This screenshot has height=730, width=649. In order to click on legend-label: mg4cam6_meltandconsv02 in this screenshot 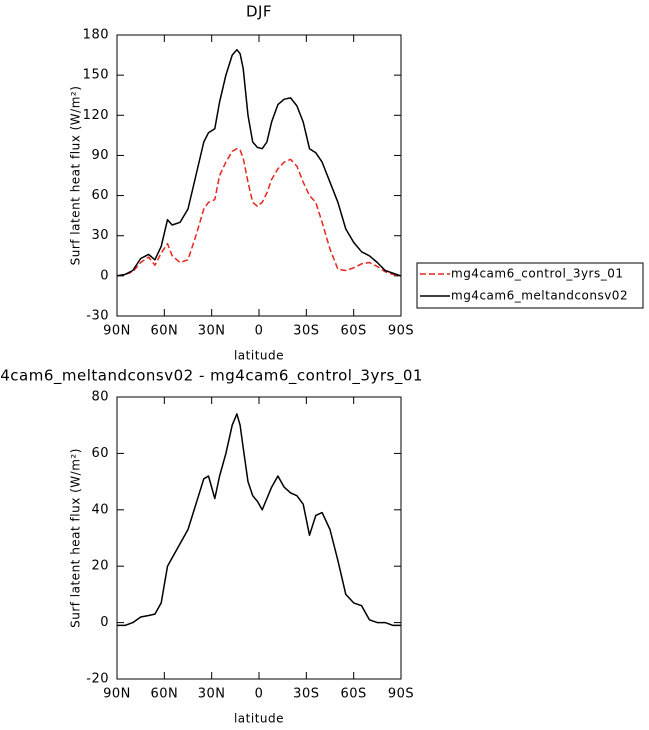, I will do `click(539, 296)`.